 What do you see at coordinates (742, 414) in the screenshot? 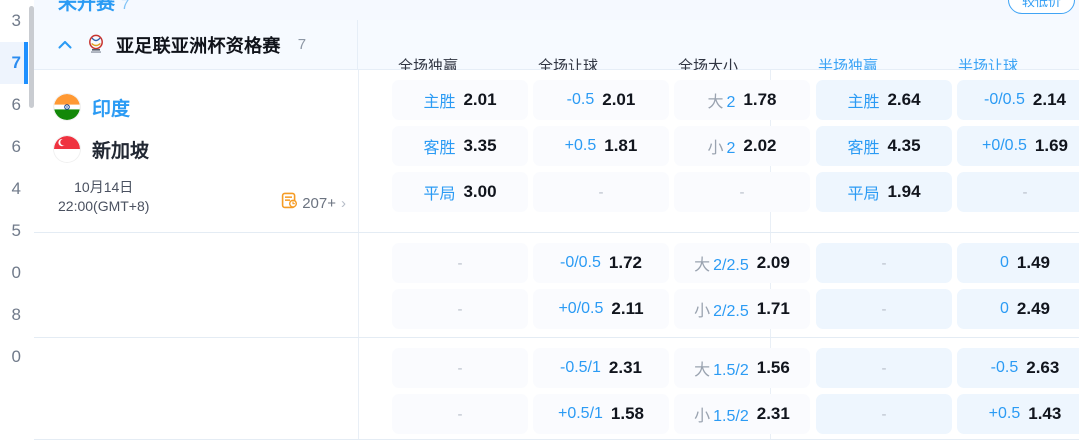
I see `odds-cell: 小 1.5/2 2.31` at bounding box center [742, 414].